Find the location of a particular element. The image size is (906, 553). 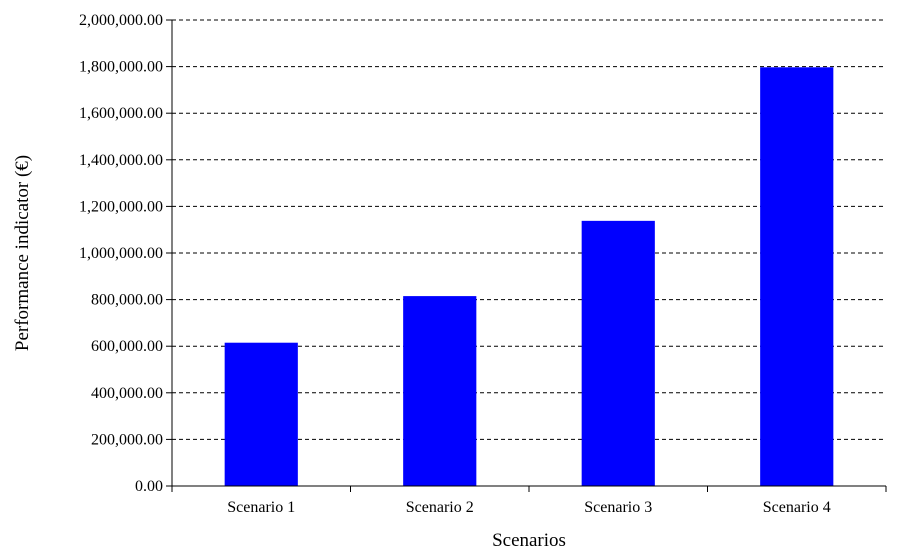

x-axis: Scenario 1 Scenario 2 Scenario 3 Scenario 4 is located at coordinates (529, 500).